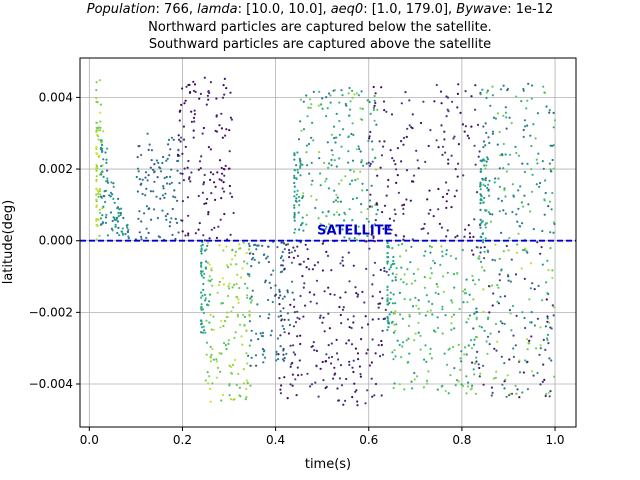  I want to click on x-axis-label: time(s), so click(328, 464).